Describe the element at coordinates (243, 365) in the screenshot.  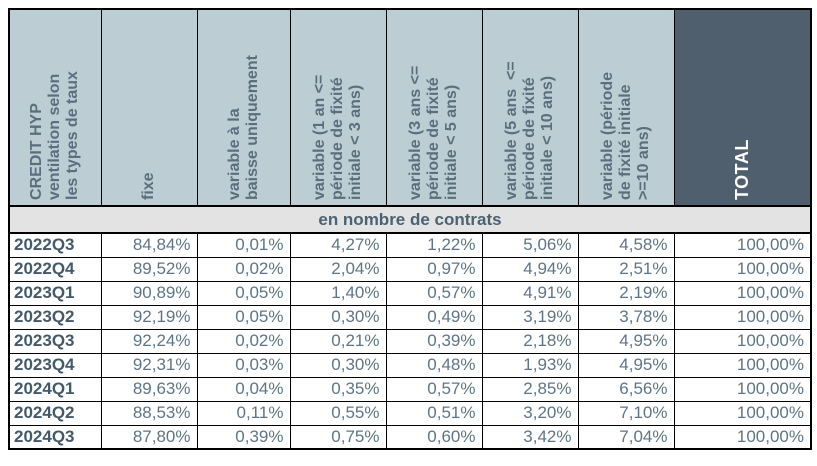
I see `value-cell-variable-baisse: 0,03%` at that location.